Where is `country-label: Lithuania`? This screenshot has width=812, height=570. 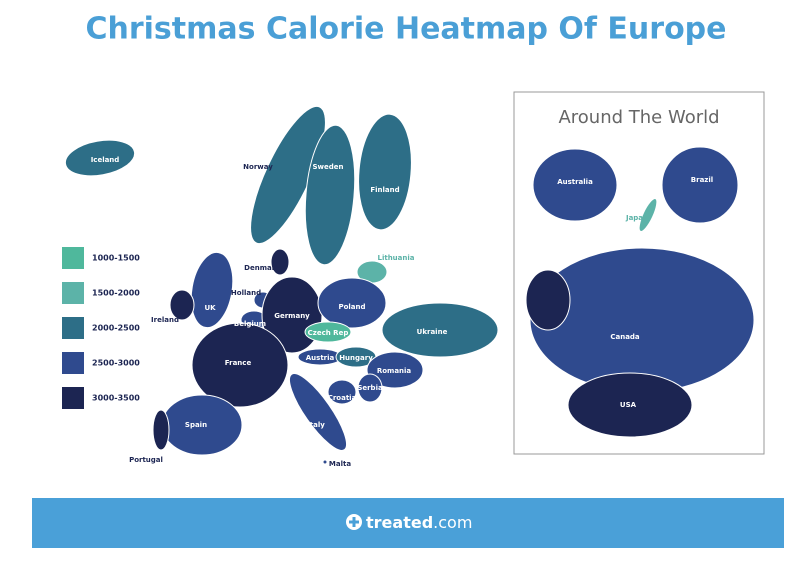 country-label: Lithuania is located at coordinates (395, 258).